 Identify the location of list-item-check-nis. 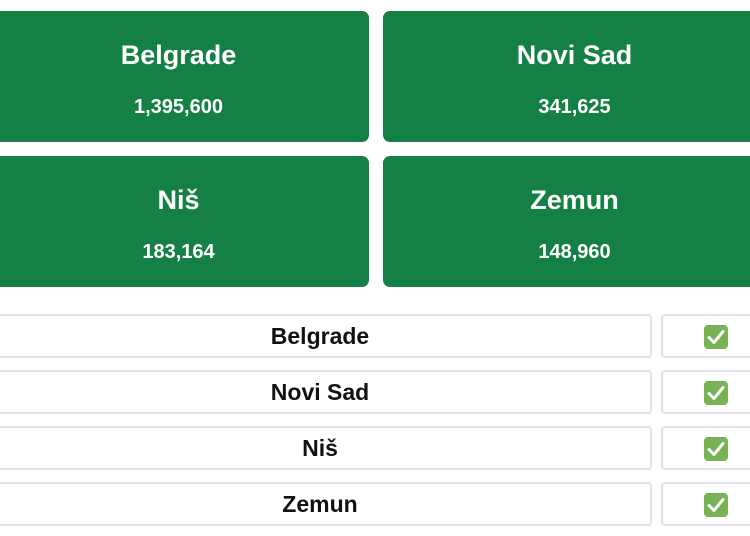
(705, 448).